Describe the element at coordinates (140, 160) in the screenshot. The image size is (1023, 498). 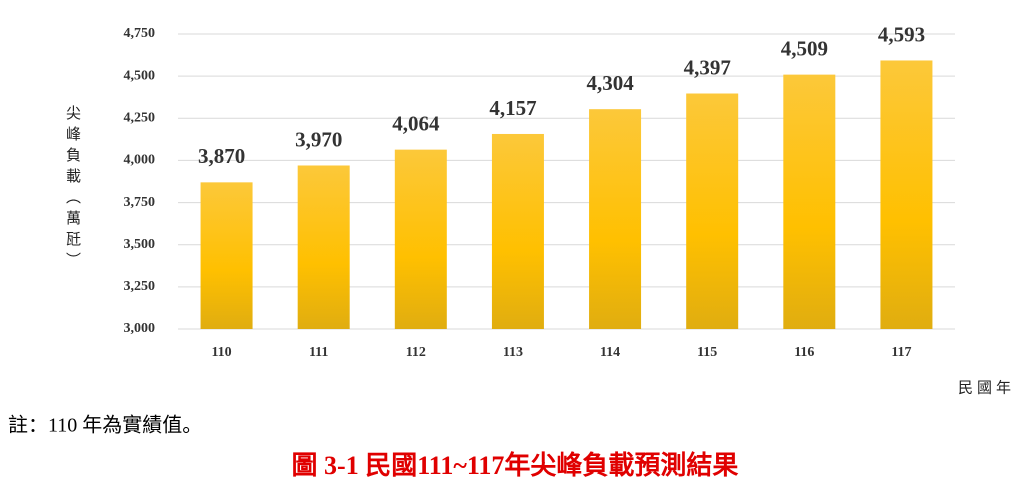
I see `y-tick-label: 4,000` at that location.